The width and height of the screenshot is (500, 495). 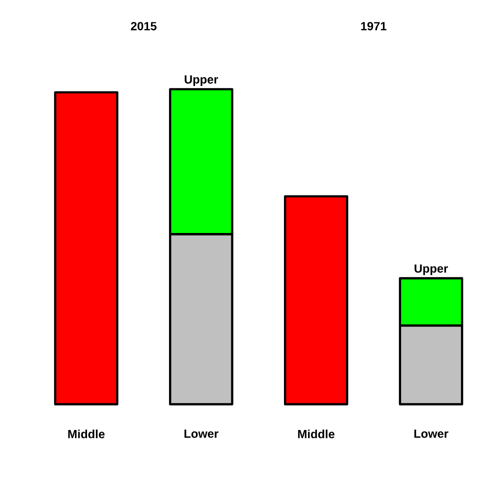 I want to click on series-label: Upper, so click(x=431, y=269).